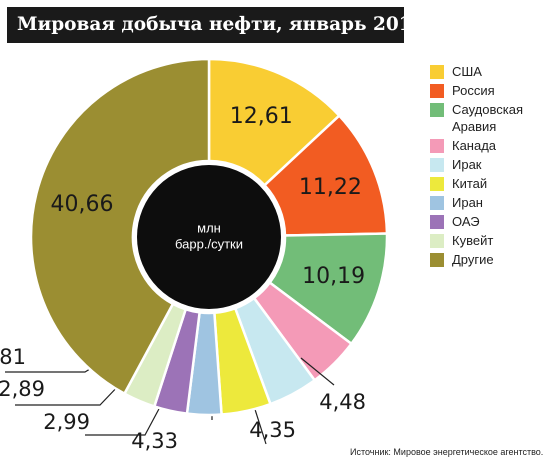  I want to click on legend-item-iraq: Ирак, so click(491, 164).